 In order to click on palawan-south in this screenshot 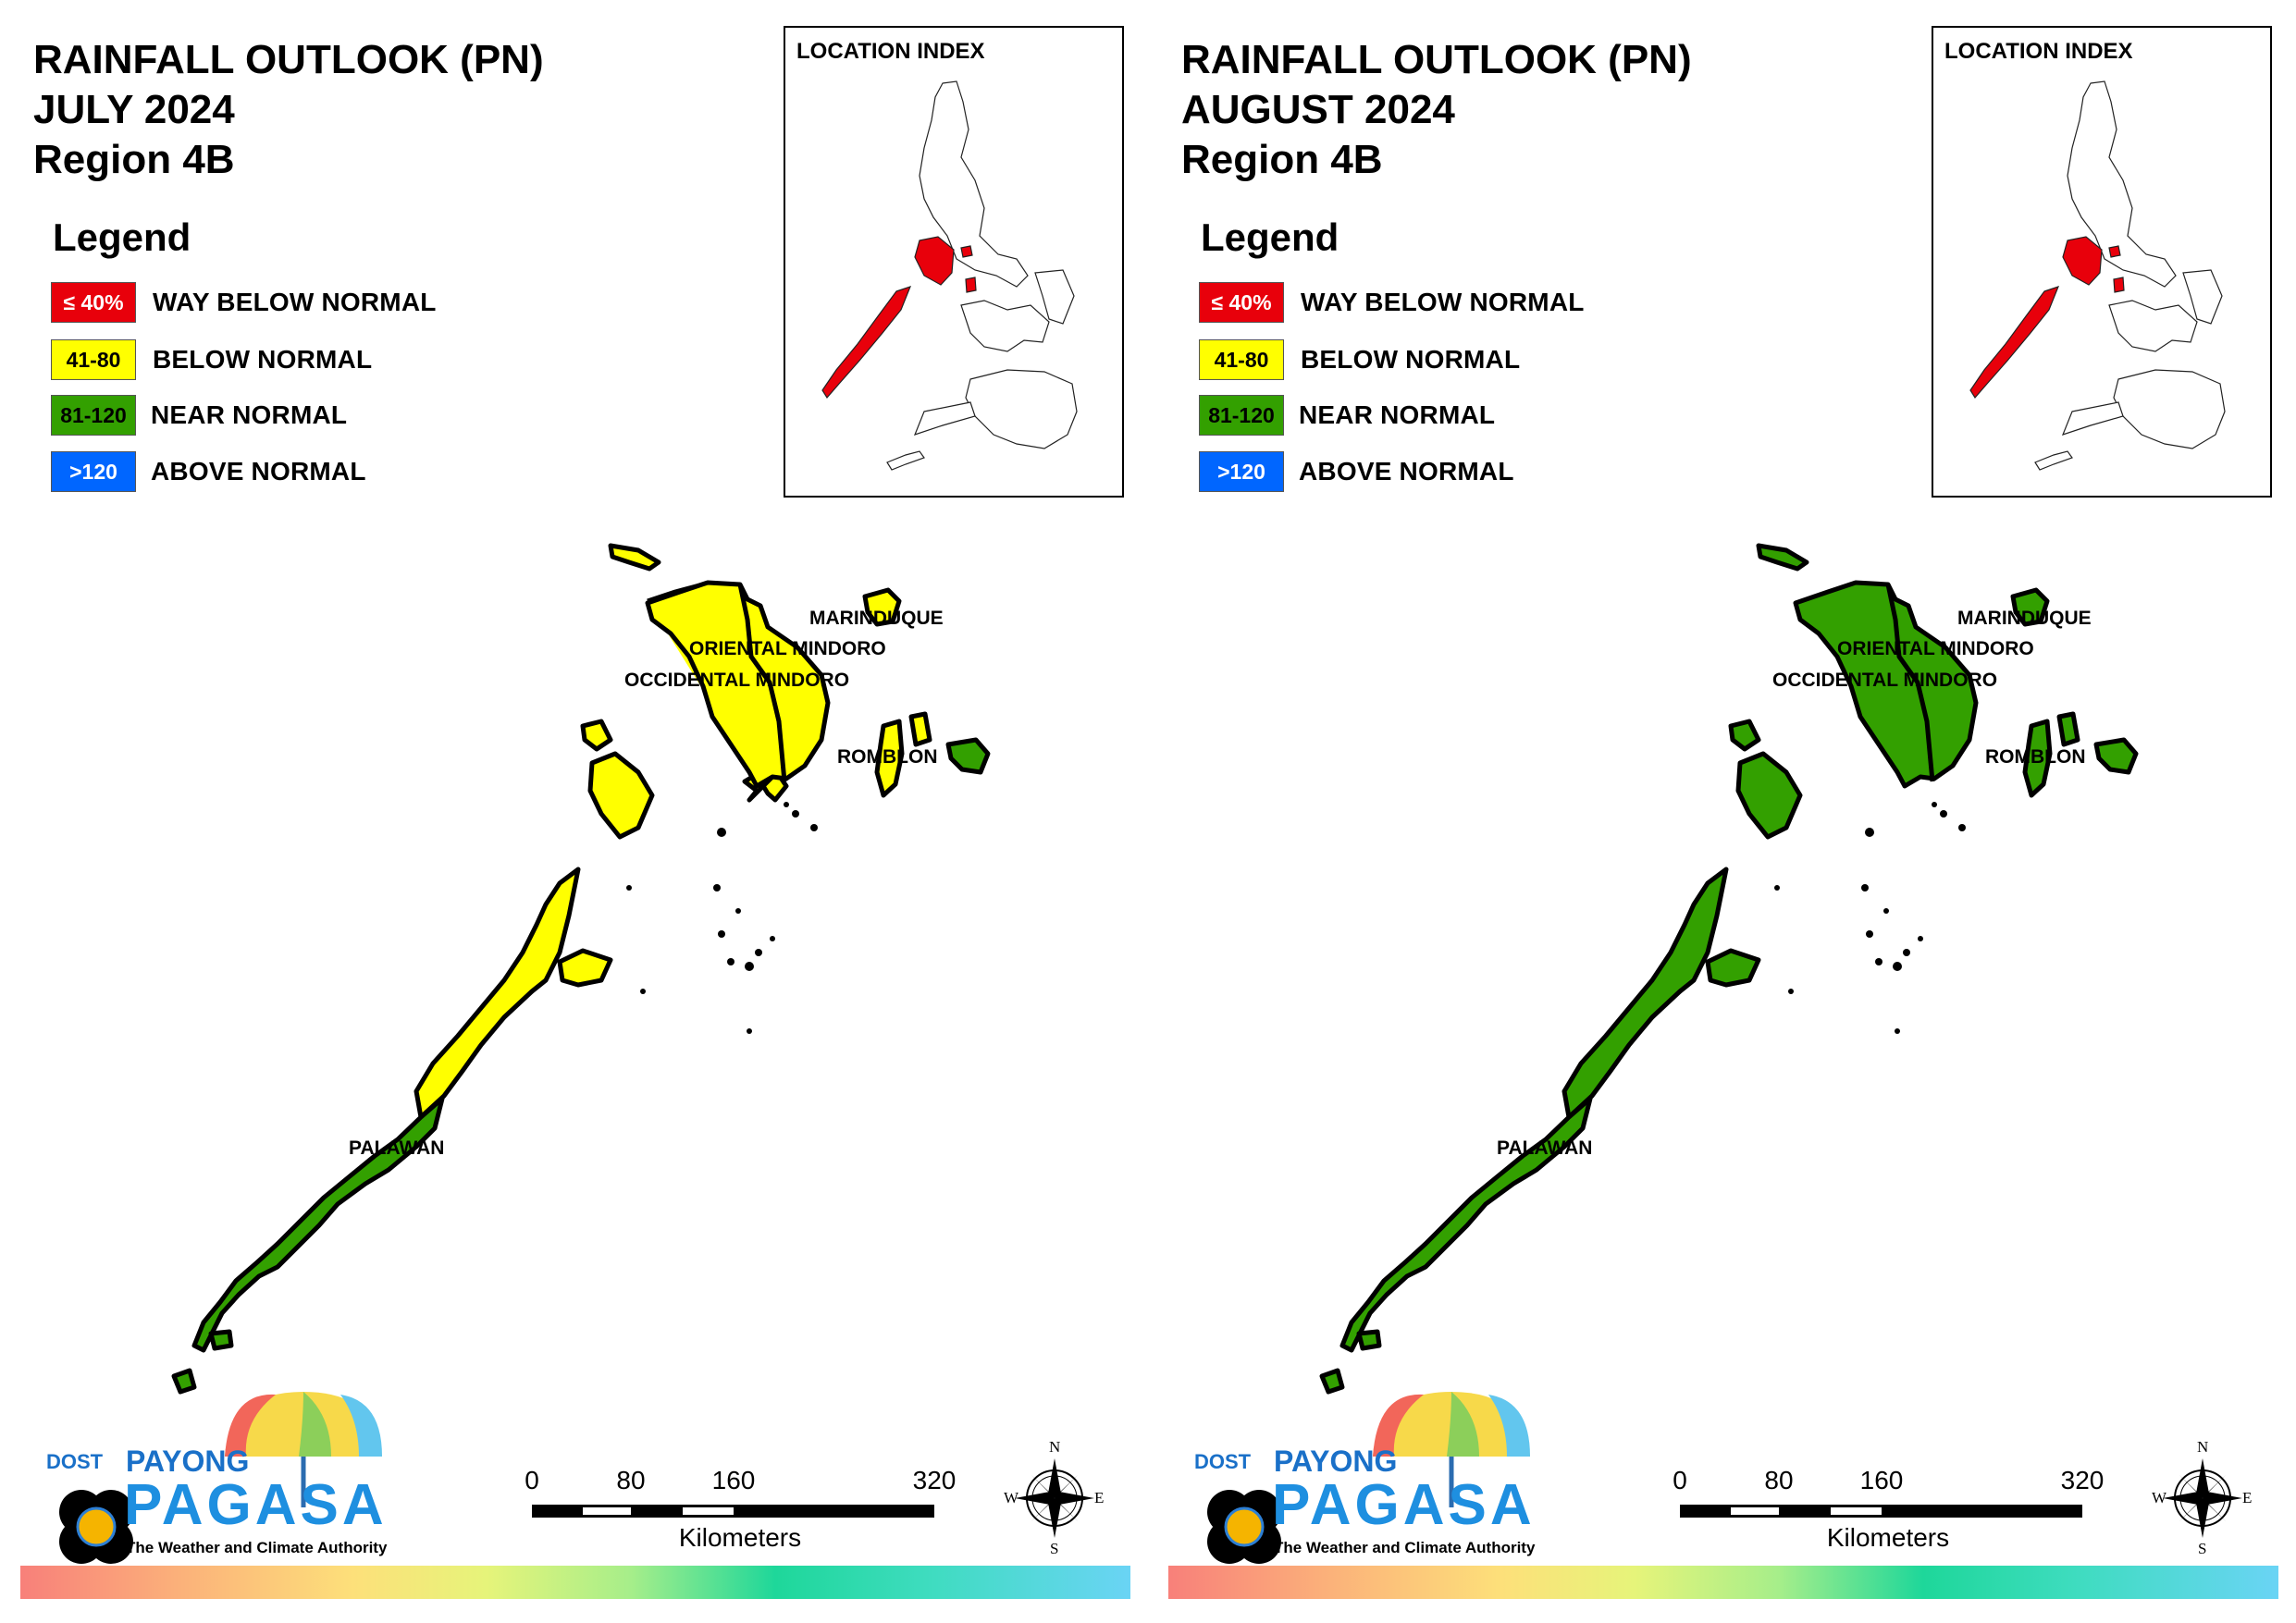, I will do `click(1466, 1224)`.